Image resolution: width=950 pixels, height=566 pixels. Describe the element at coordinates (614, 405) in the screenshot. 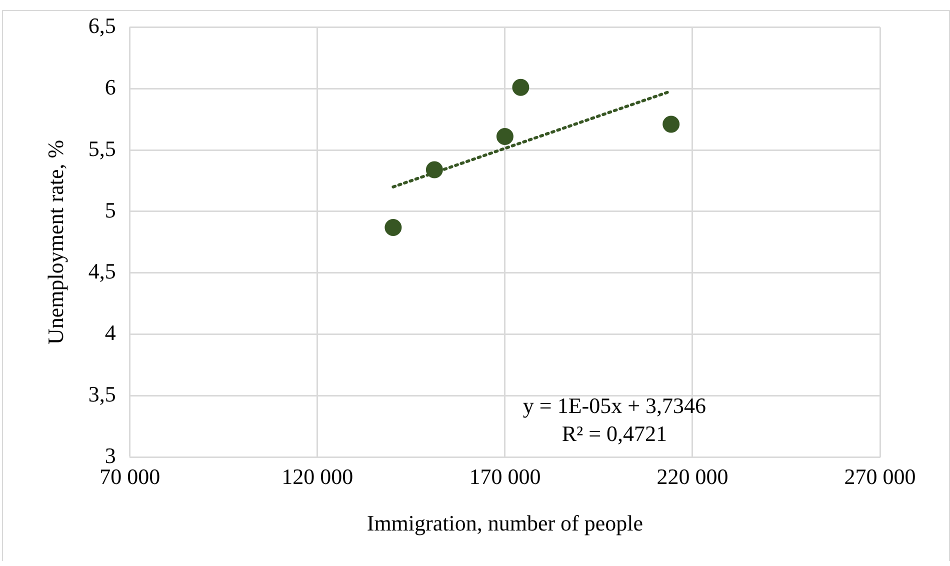

I see `annotation: y = 1E-05x + 3,7346` at that location.